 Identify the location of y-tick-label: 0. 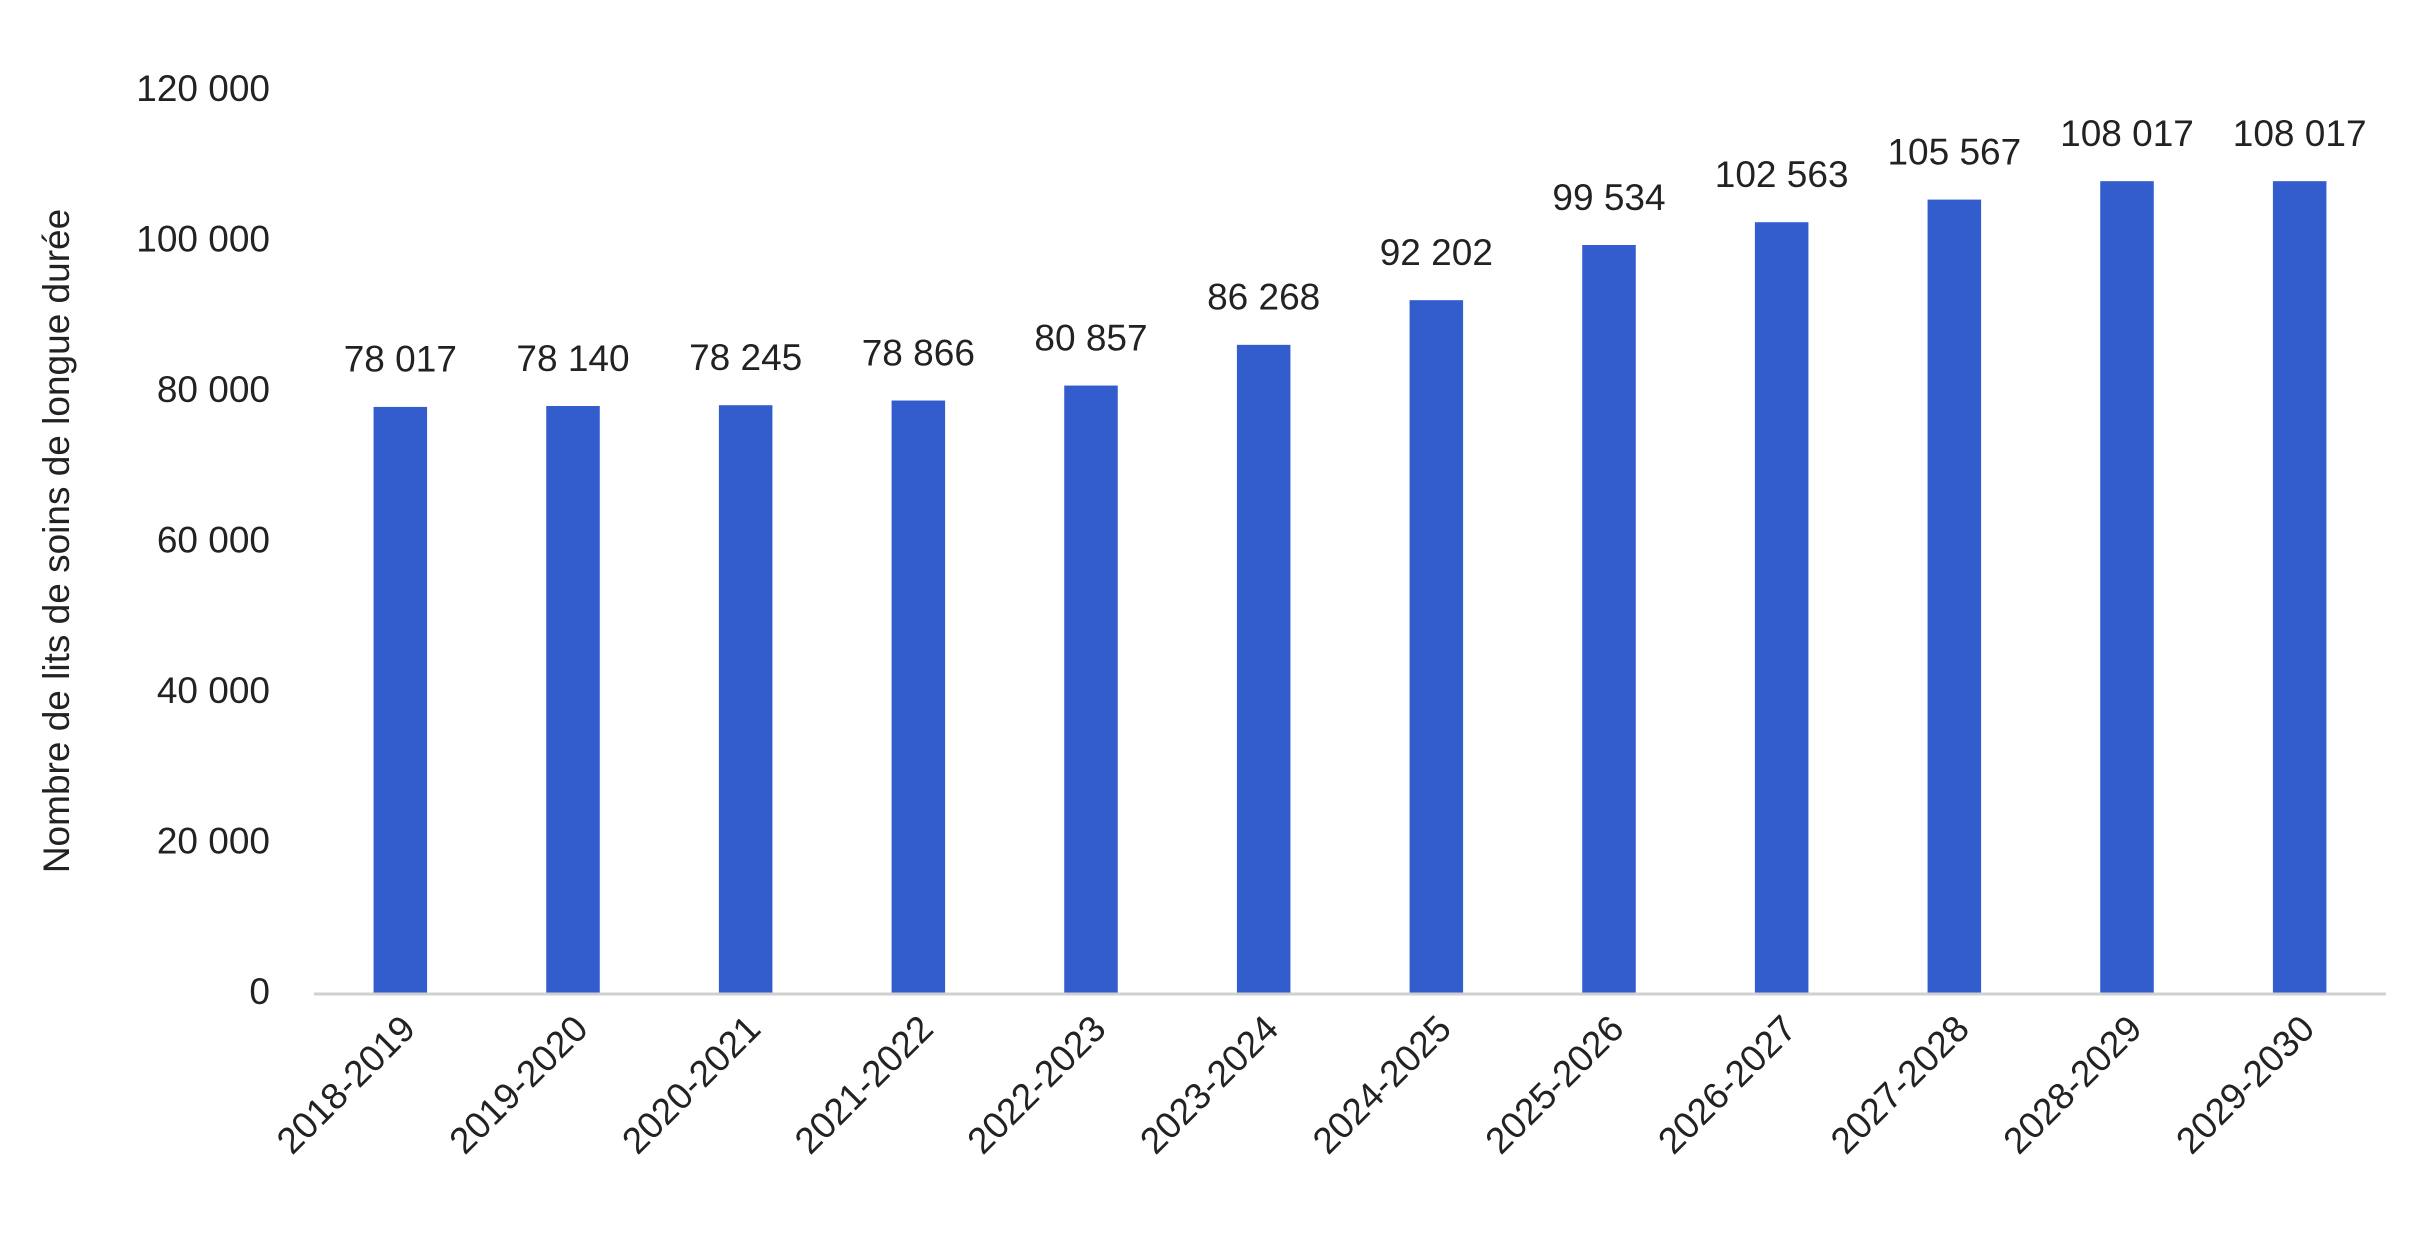
(259, 991).